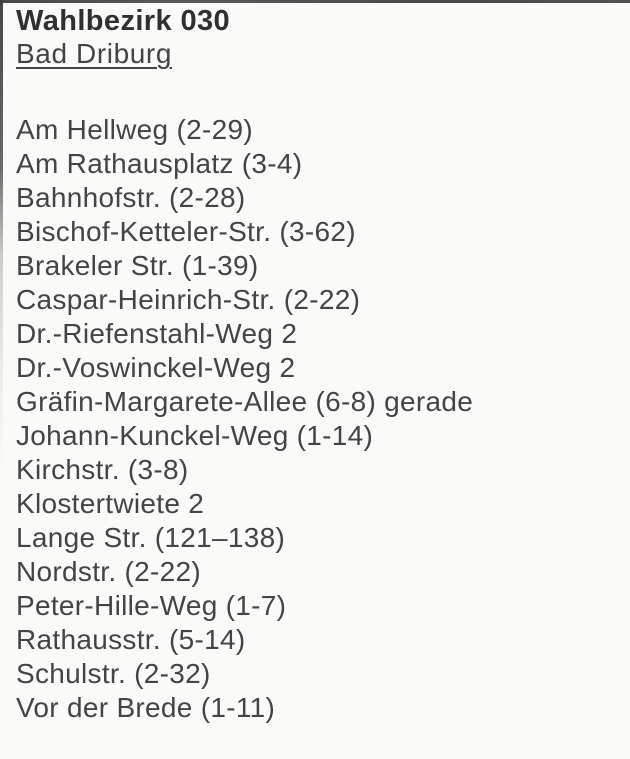  Describe the element at coordinates (113, 673) in the screenshot. I see `street-list-item: Schulstr. (2-32)` at that location.